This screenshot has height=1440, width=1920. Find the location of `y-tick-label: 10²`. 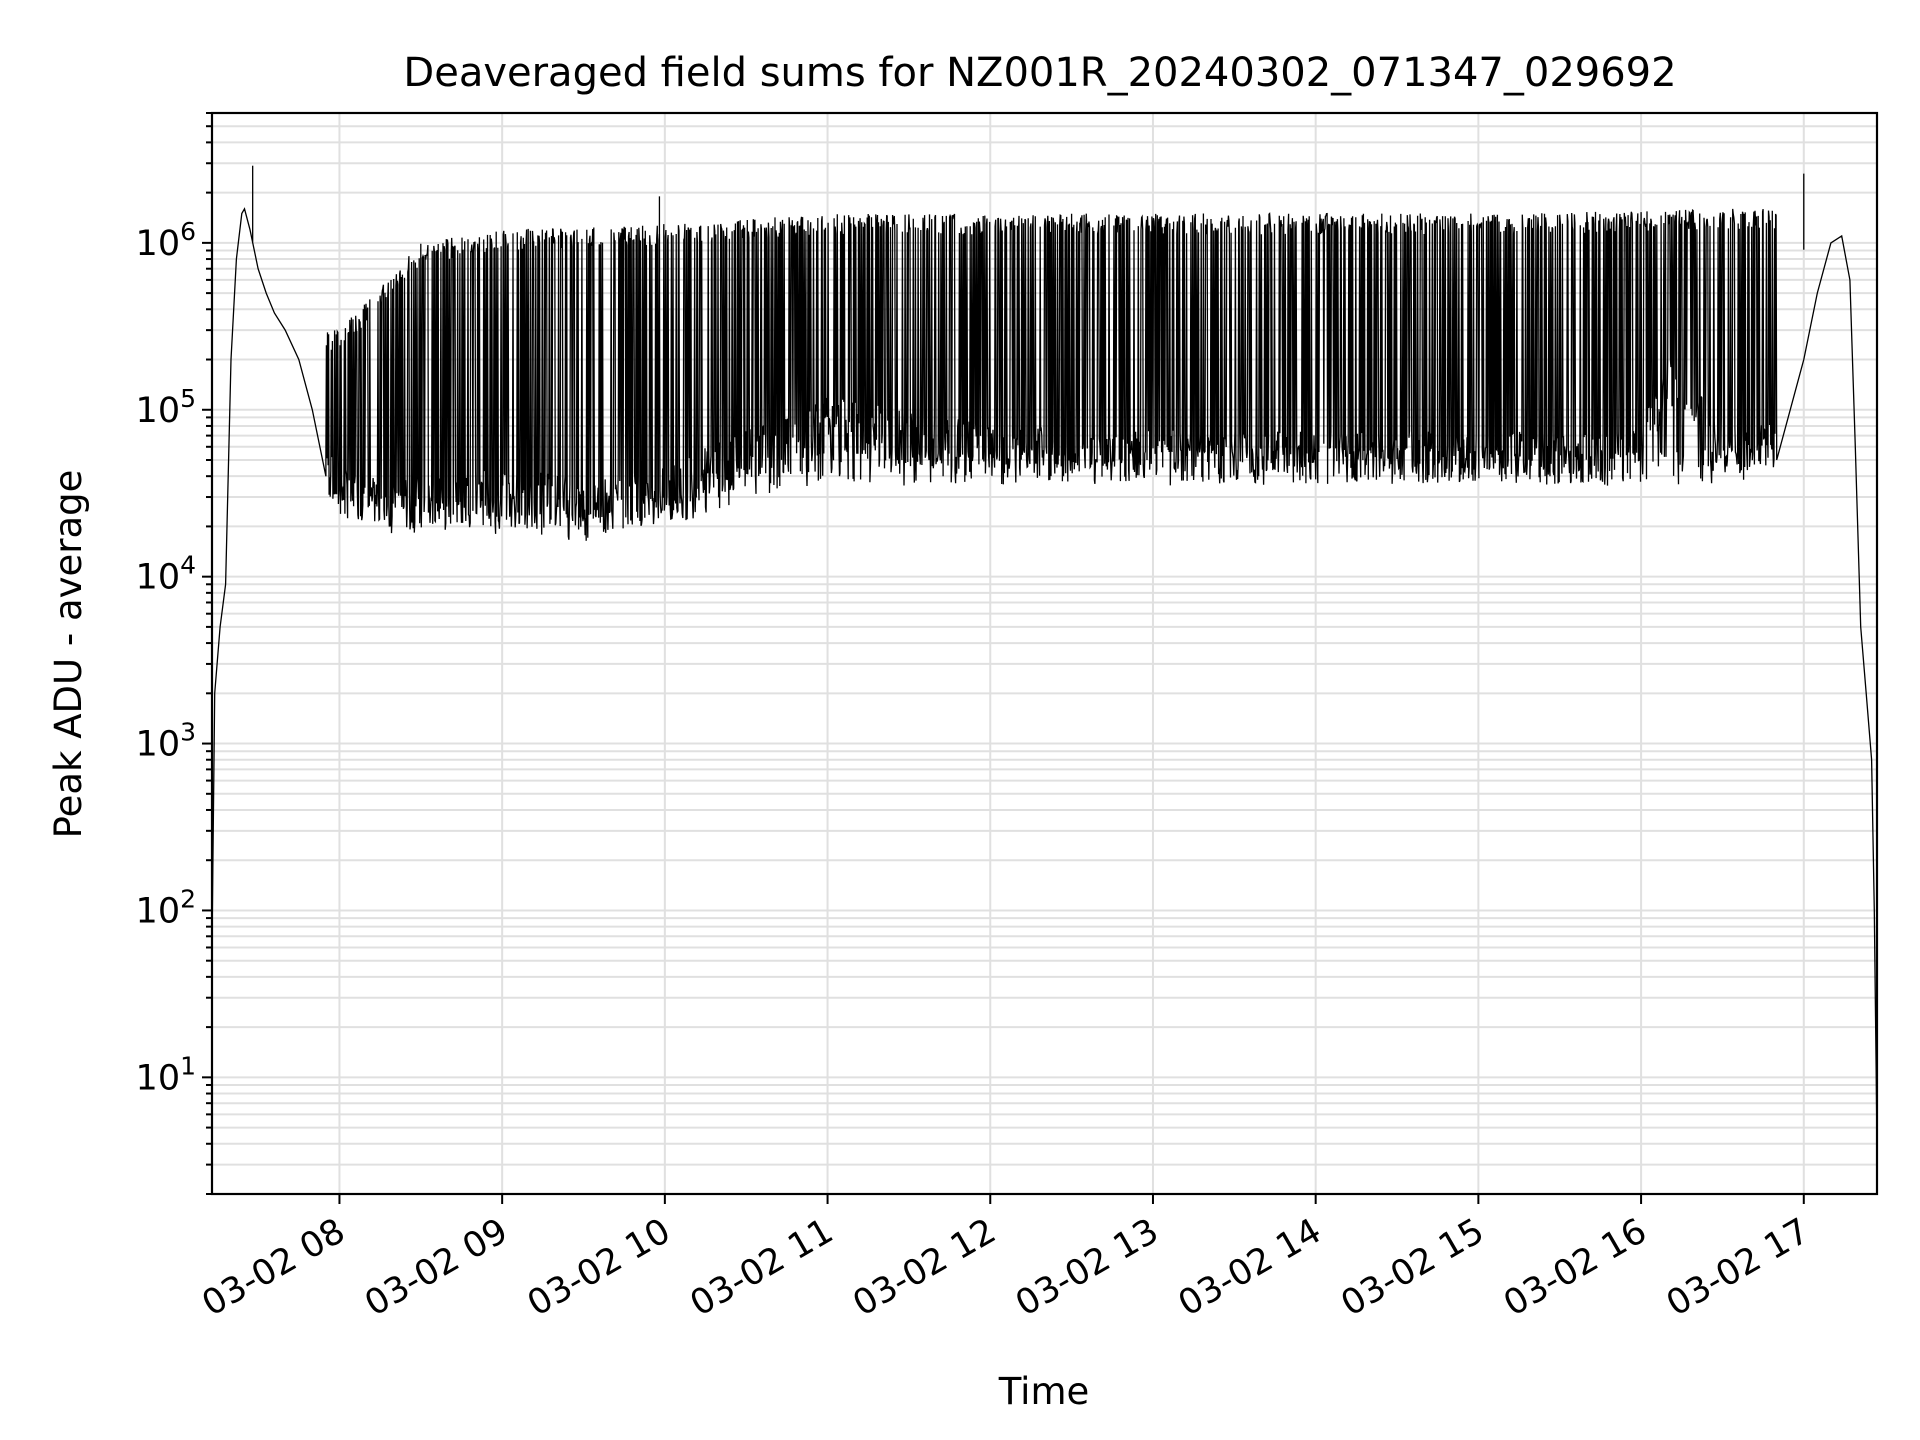

y-tick-label: 10² is located at coordinates (166, 907).